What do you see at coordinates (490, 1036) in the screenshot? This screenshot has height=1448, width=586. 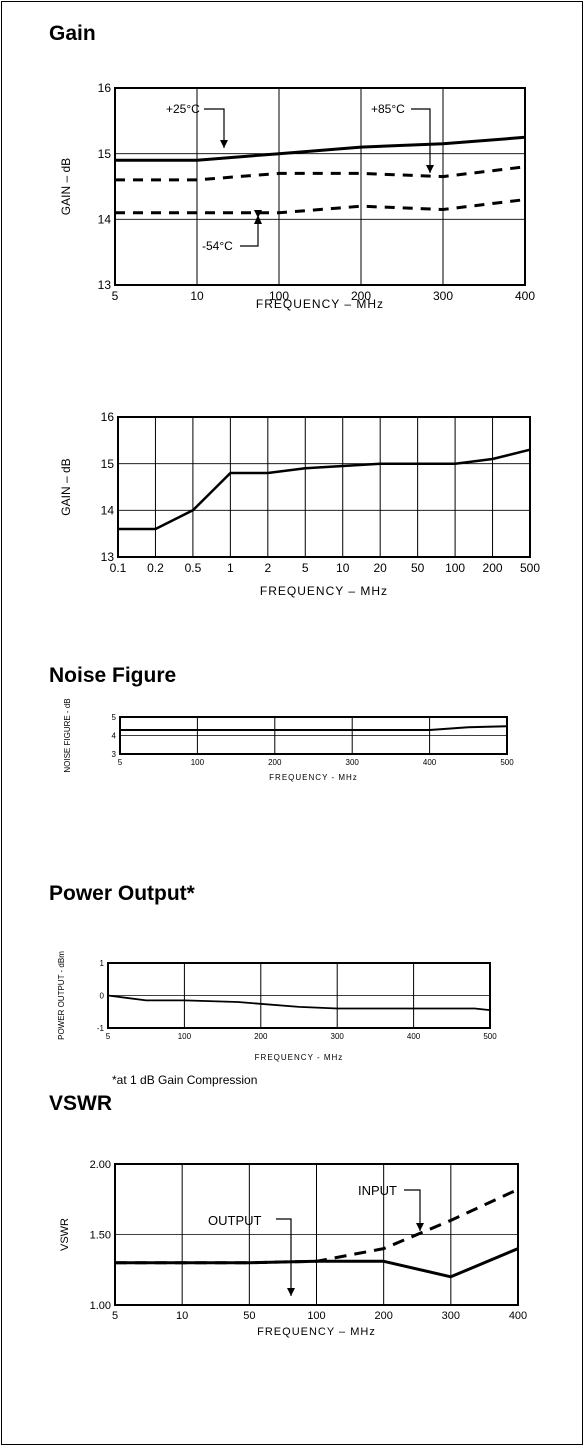 I see `chart4-x-tick-label: 500` at bounding box center [490, 1036].